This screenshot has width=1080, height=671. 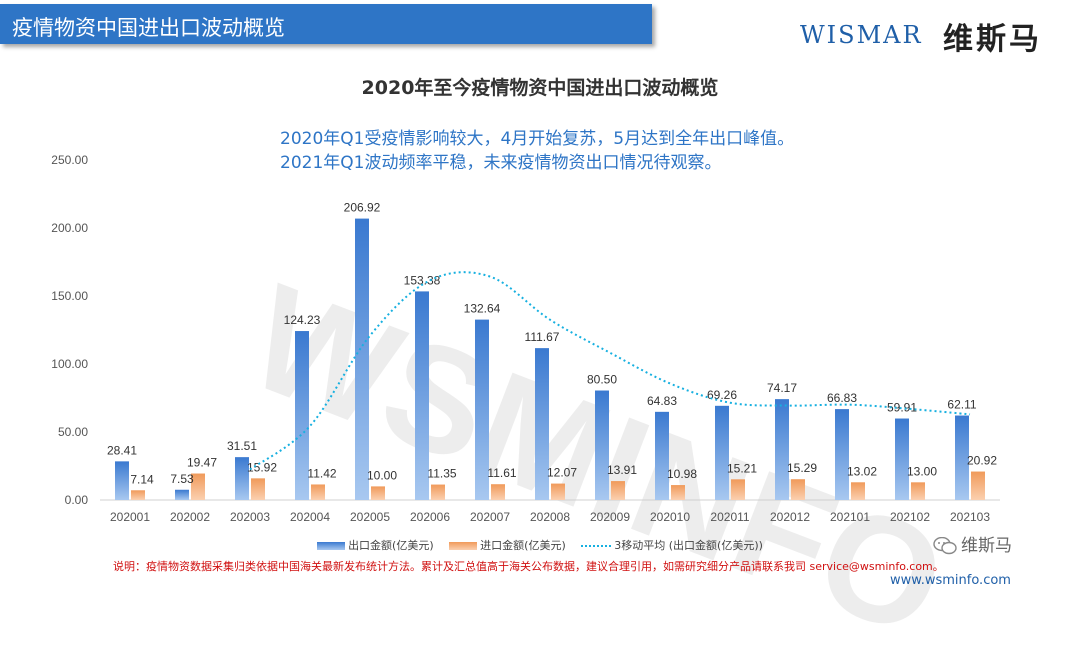 What do you see at coordinates (790, 517) in the screenshot?
I see `x-tick-label: 202012` at bounding box center [790, 517].